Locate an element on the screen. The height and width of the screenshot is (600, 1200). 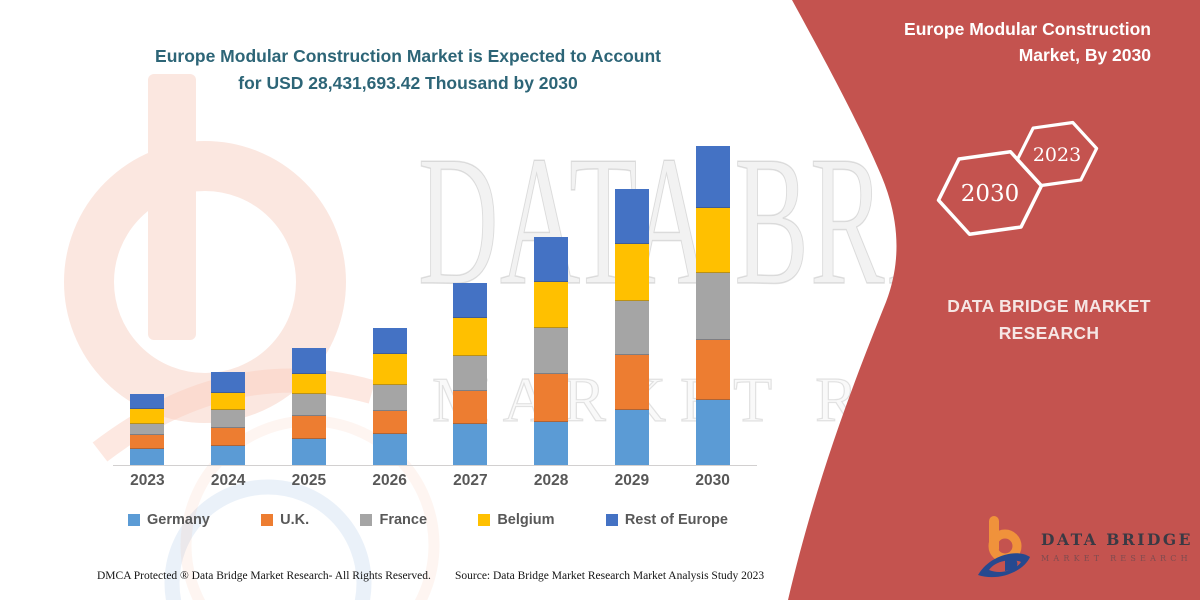
bar-stack-2025 is located at coordinates (308, 406).